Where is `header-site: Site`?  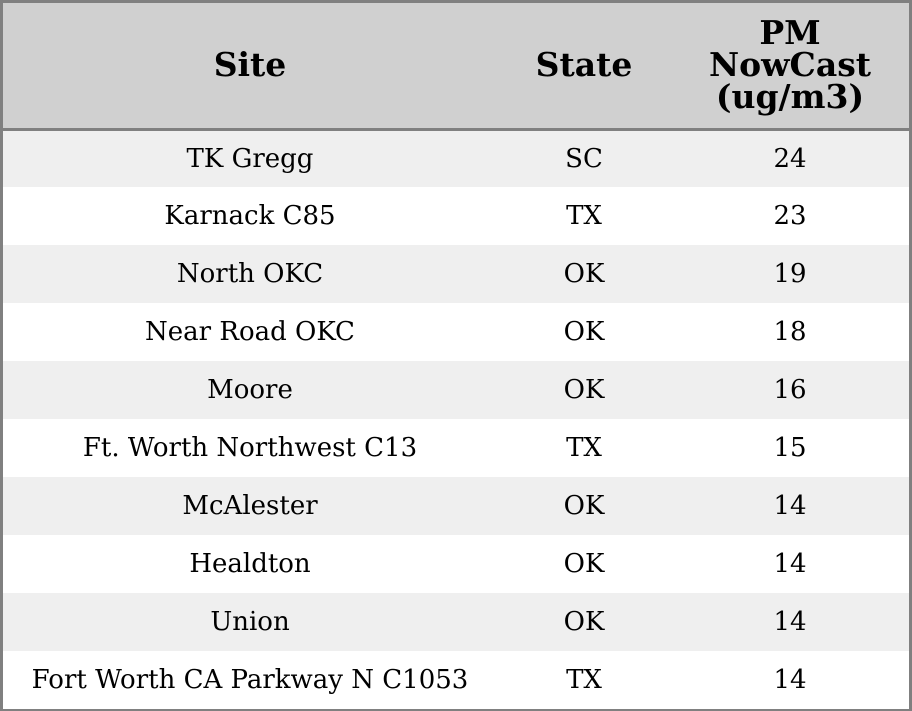
header-site: Site is located at coordinates (250, 67).